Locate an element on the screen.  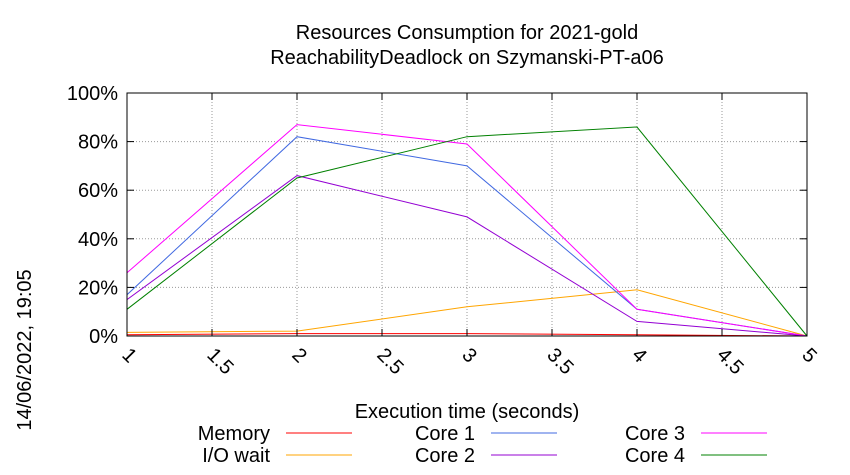
x-tick-label: 1.5 is located at coordinates (219, 361).